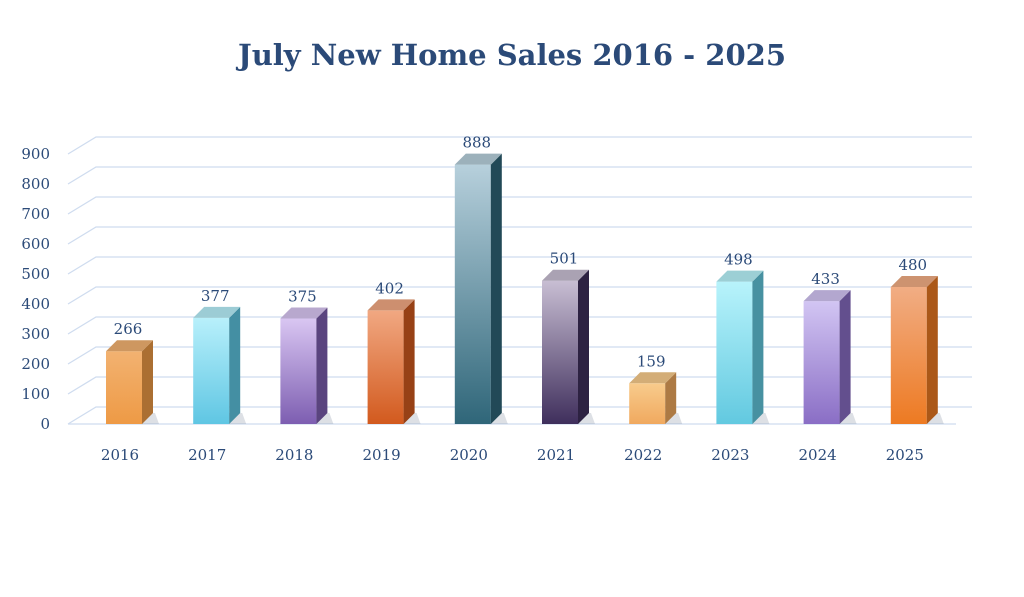 This screenshot has width=1024, height=597. What do you see at coordinates (512, 55) in the screenshot?
I see `chart-title: July New Home Sales 2016 - 2025` at bounding box center [512, 55].